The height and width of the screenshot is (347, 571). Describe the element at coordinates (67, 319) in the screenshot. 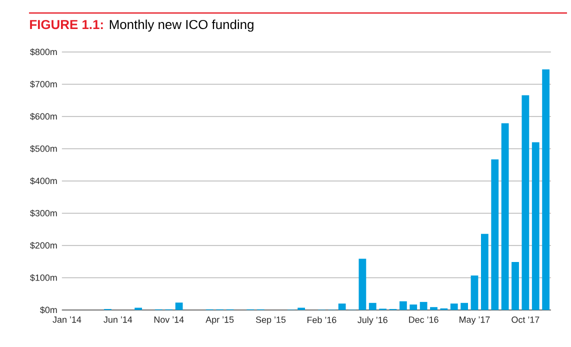

I see `x-tick-label: Jan ’14` at that location.